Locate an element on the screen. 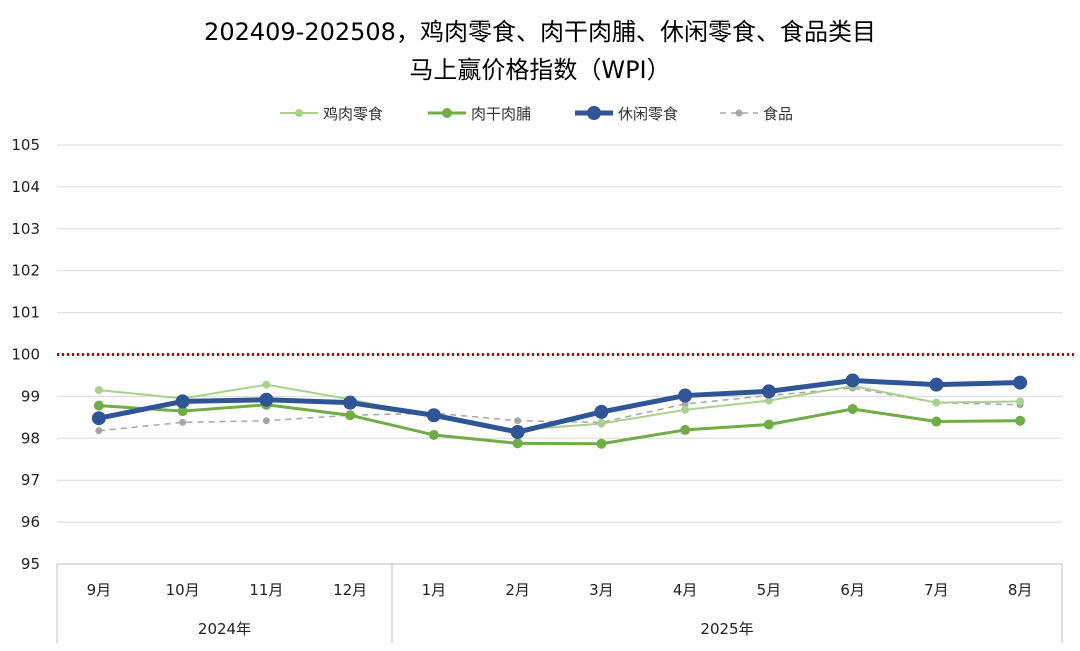 The width and height of the screenshot is (1080, 651). legend-item-1: 鸡肉零食 is located at coordinates (331, 114).